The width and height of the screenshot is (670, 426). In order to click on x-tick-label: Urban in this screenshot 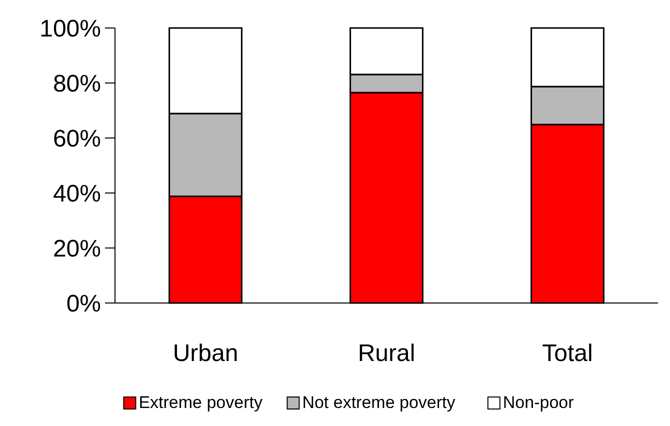, I will do `click(205, 353)`.